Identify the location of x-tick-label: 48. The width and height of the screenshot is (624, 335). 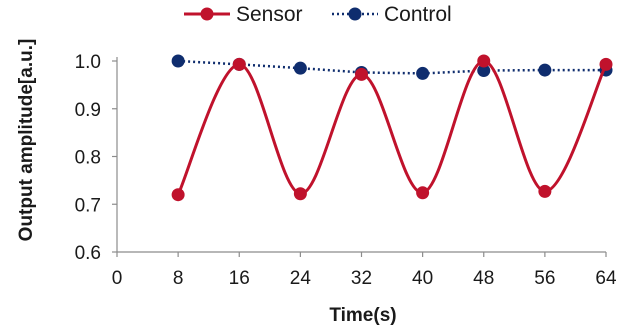
(483, 278).